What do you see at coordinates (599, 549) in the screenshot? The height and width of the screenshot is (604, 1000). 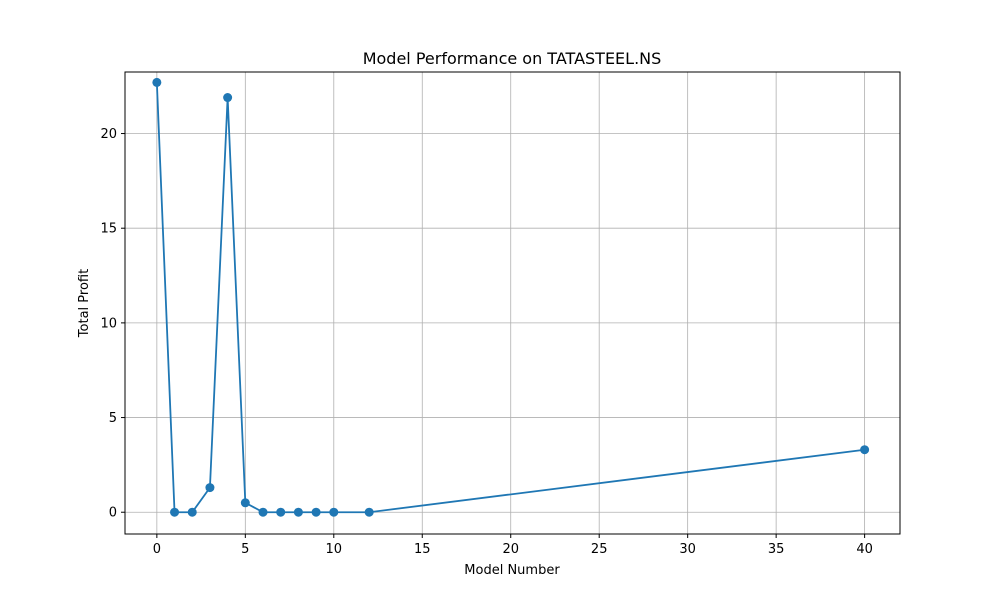 I see `x-tick-label: 25` at bounding box center [599, 549].